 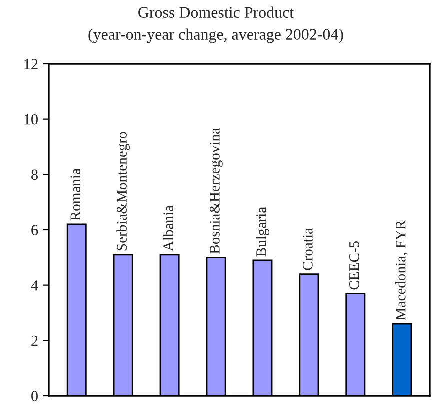 I want to click on x-tick-label: Bosnia&Herzegovina, so click(x=216, y=191).